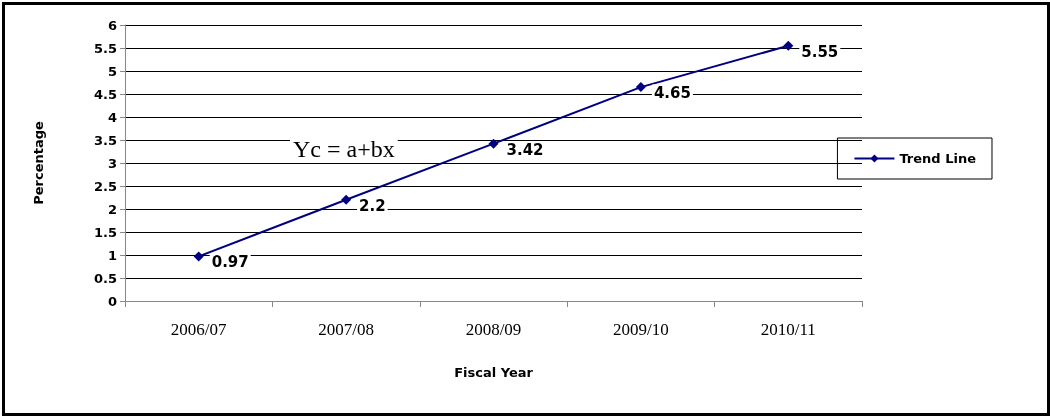 This screenshot has height=416, width=1050. What do you see at coordinates (372, 205) in the screenshot?
I see `data-label: 2.2` at bounding box center [372, 205].